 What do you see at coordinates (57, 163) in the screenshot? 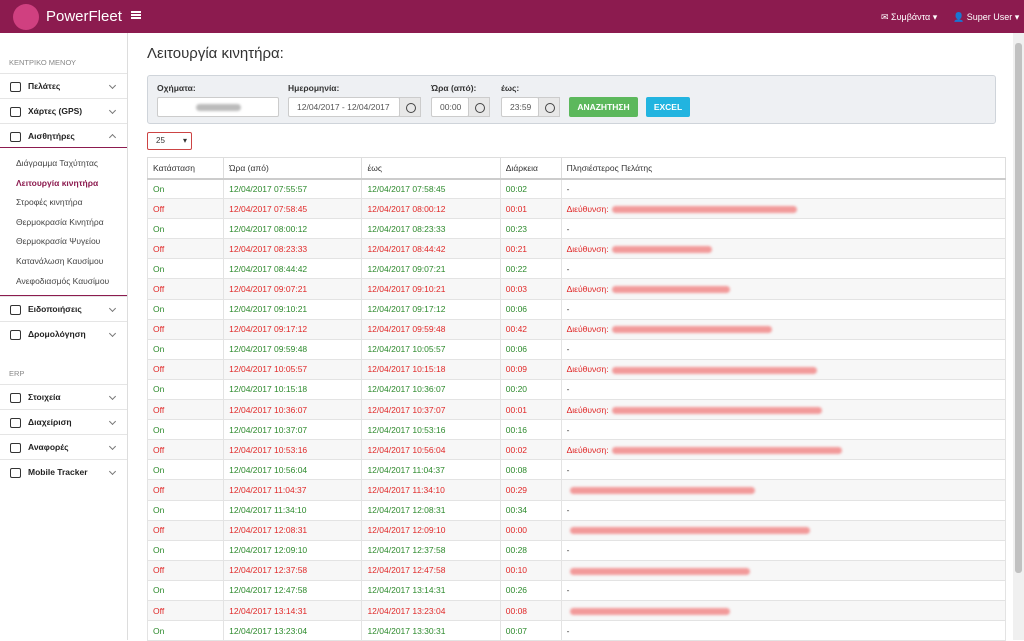
I see `submenu-item: Διάγραμμα Ταχύτητας` at bounding box center [57, 163].